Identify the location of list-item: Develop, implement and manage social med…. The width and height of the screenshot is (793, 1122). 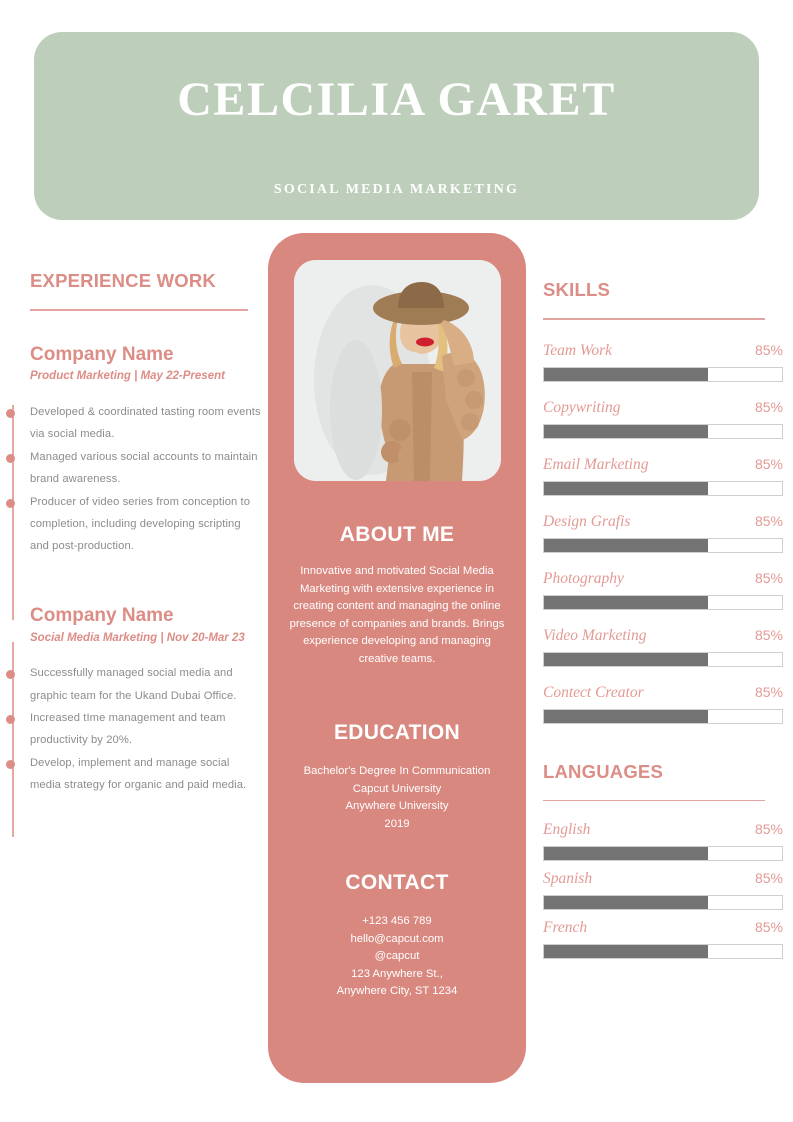
(134, 774).